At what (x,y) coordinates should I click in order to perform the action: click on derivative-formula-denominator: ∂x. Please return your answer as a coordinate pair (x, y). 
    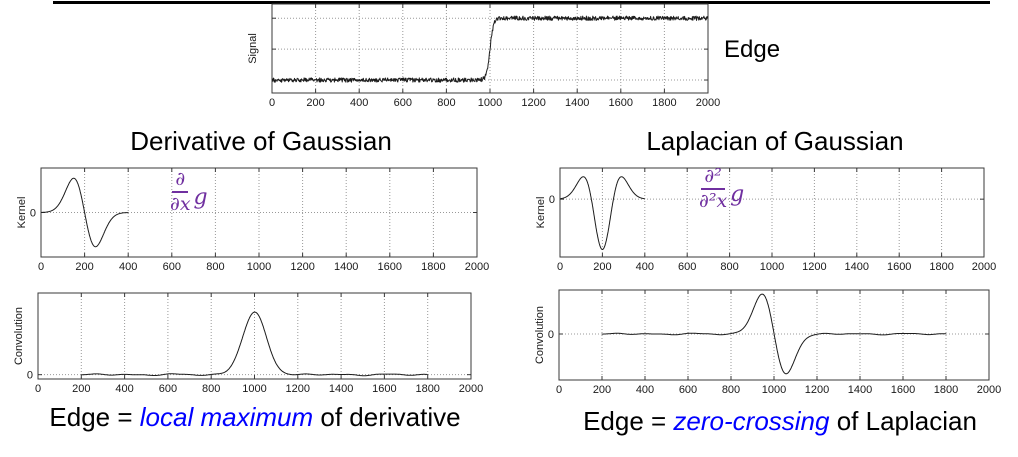
    Looking at the image, I should click on (180, 203).